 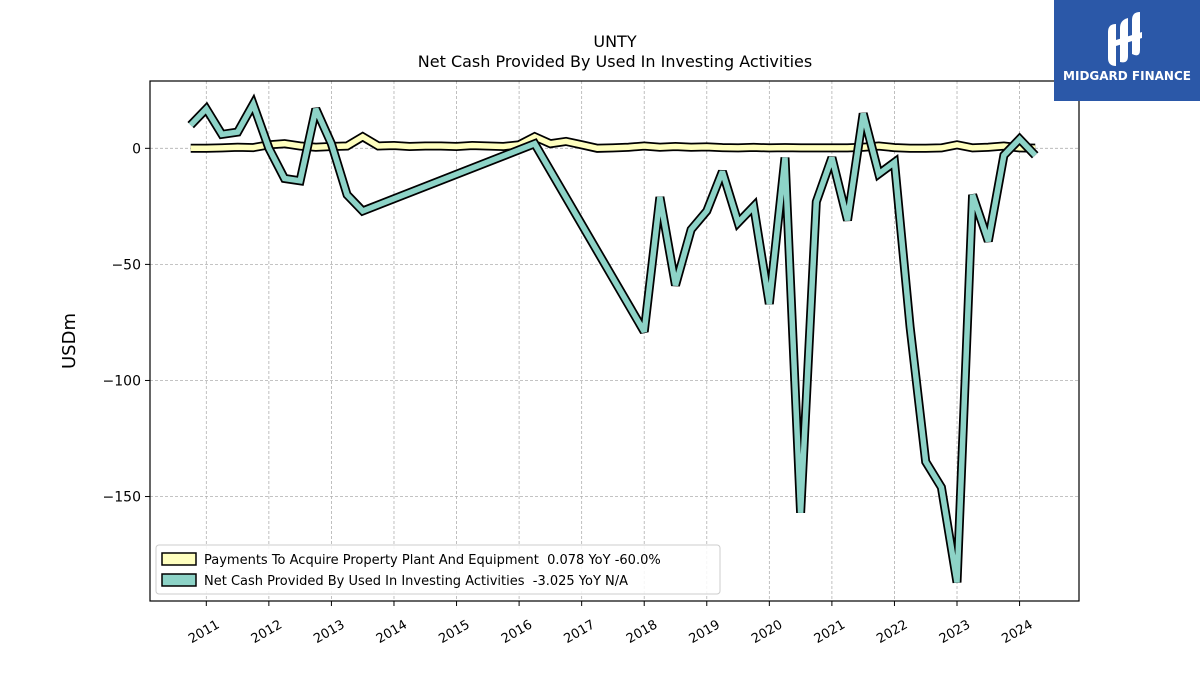 I want to click on x-tick-label: 2020, so click(x=767, y=632).